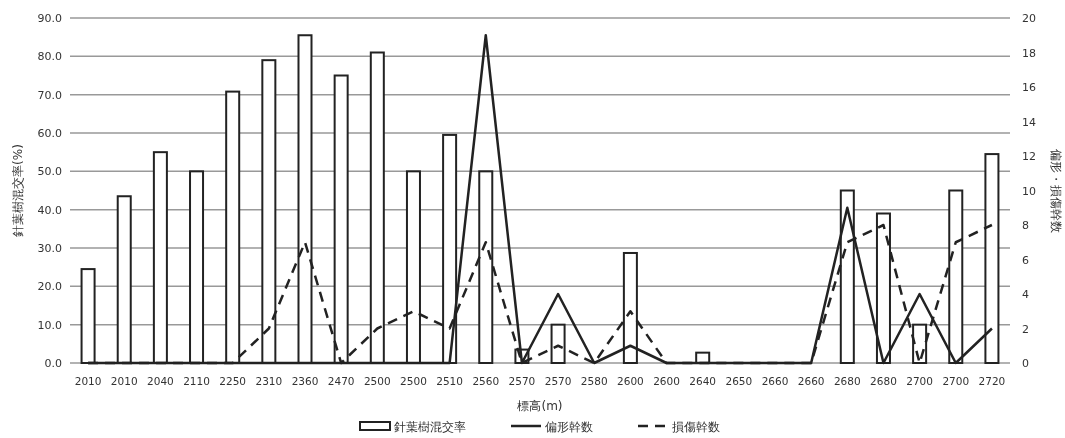 This screenshot has width=1065, height=438. I want to click on x-tick-label: 2650, so click(739, 381).